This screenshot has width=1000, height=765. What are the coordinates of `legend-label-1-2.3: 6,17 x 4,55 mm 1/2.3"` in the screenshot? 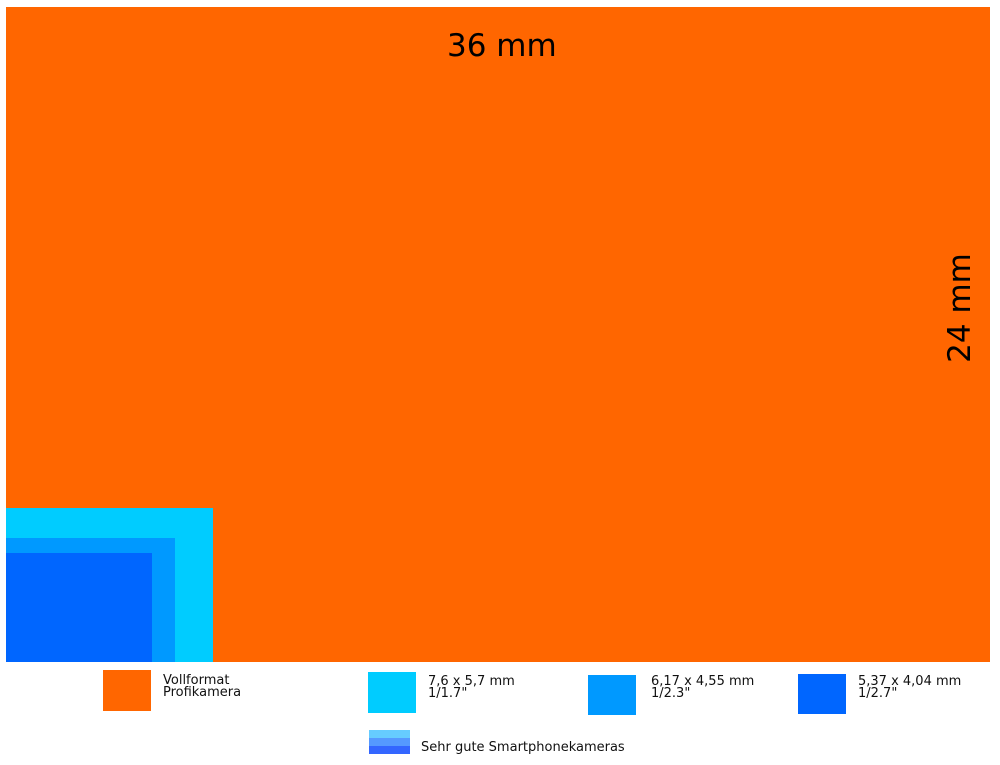 It's located at (703, 687).